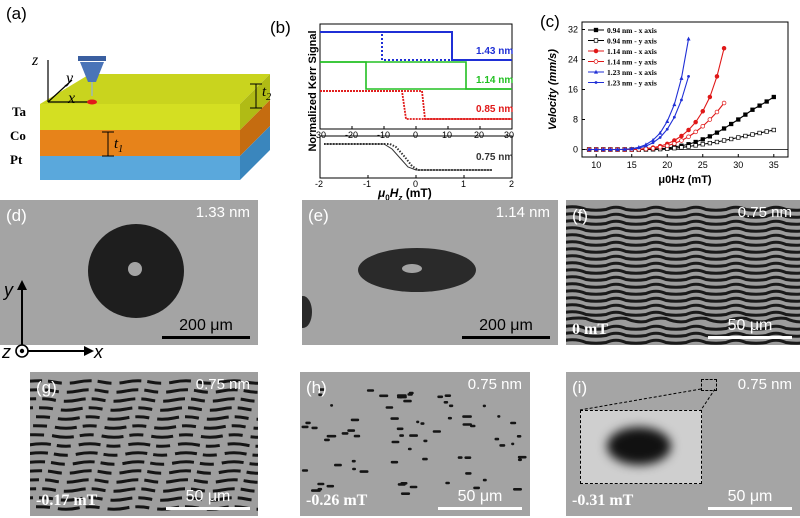 This screenshot has height=518, width=800. I want to click on panel-d-label: (d), so click(16, 215).